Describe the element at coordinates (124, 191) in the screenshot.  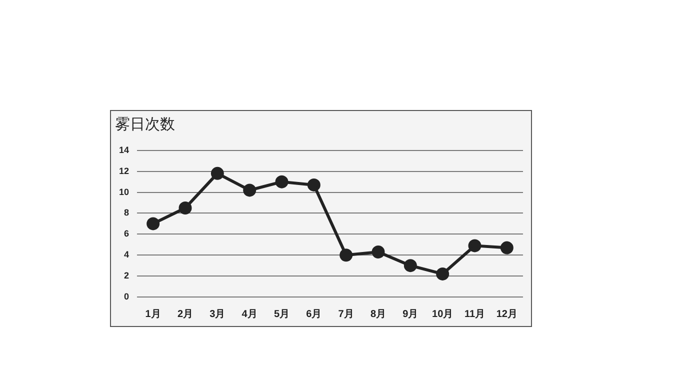
I see `y-tick-label: 10` at that location.